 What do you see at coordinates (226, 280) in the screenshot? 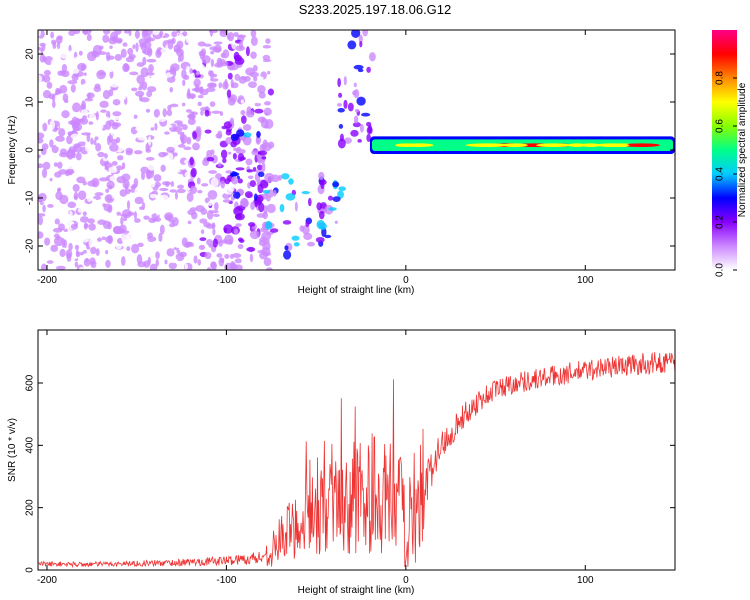
I see `x-tick-label: -100` at bounding box center [226, 280].